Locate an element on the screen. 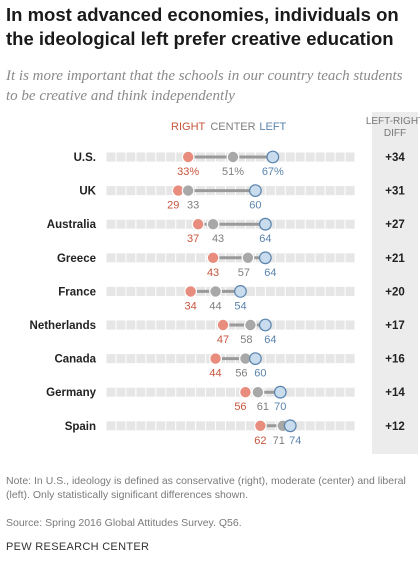 The width and height of the screenshot is (420, 562). legend-right: RIGHT is located at coordinates (188, 127).